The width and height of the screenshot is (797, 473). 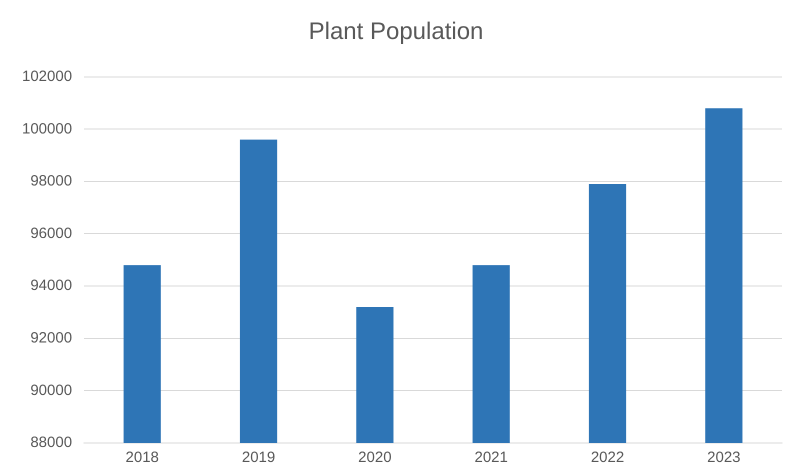 What do you see at coordinates (396, 32) in the screenshot?
I see `chart-title: Plant Population` at bounding box center [396, 32].